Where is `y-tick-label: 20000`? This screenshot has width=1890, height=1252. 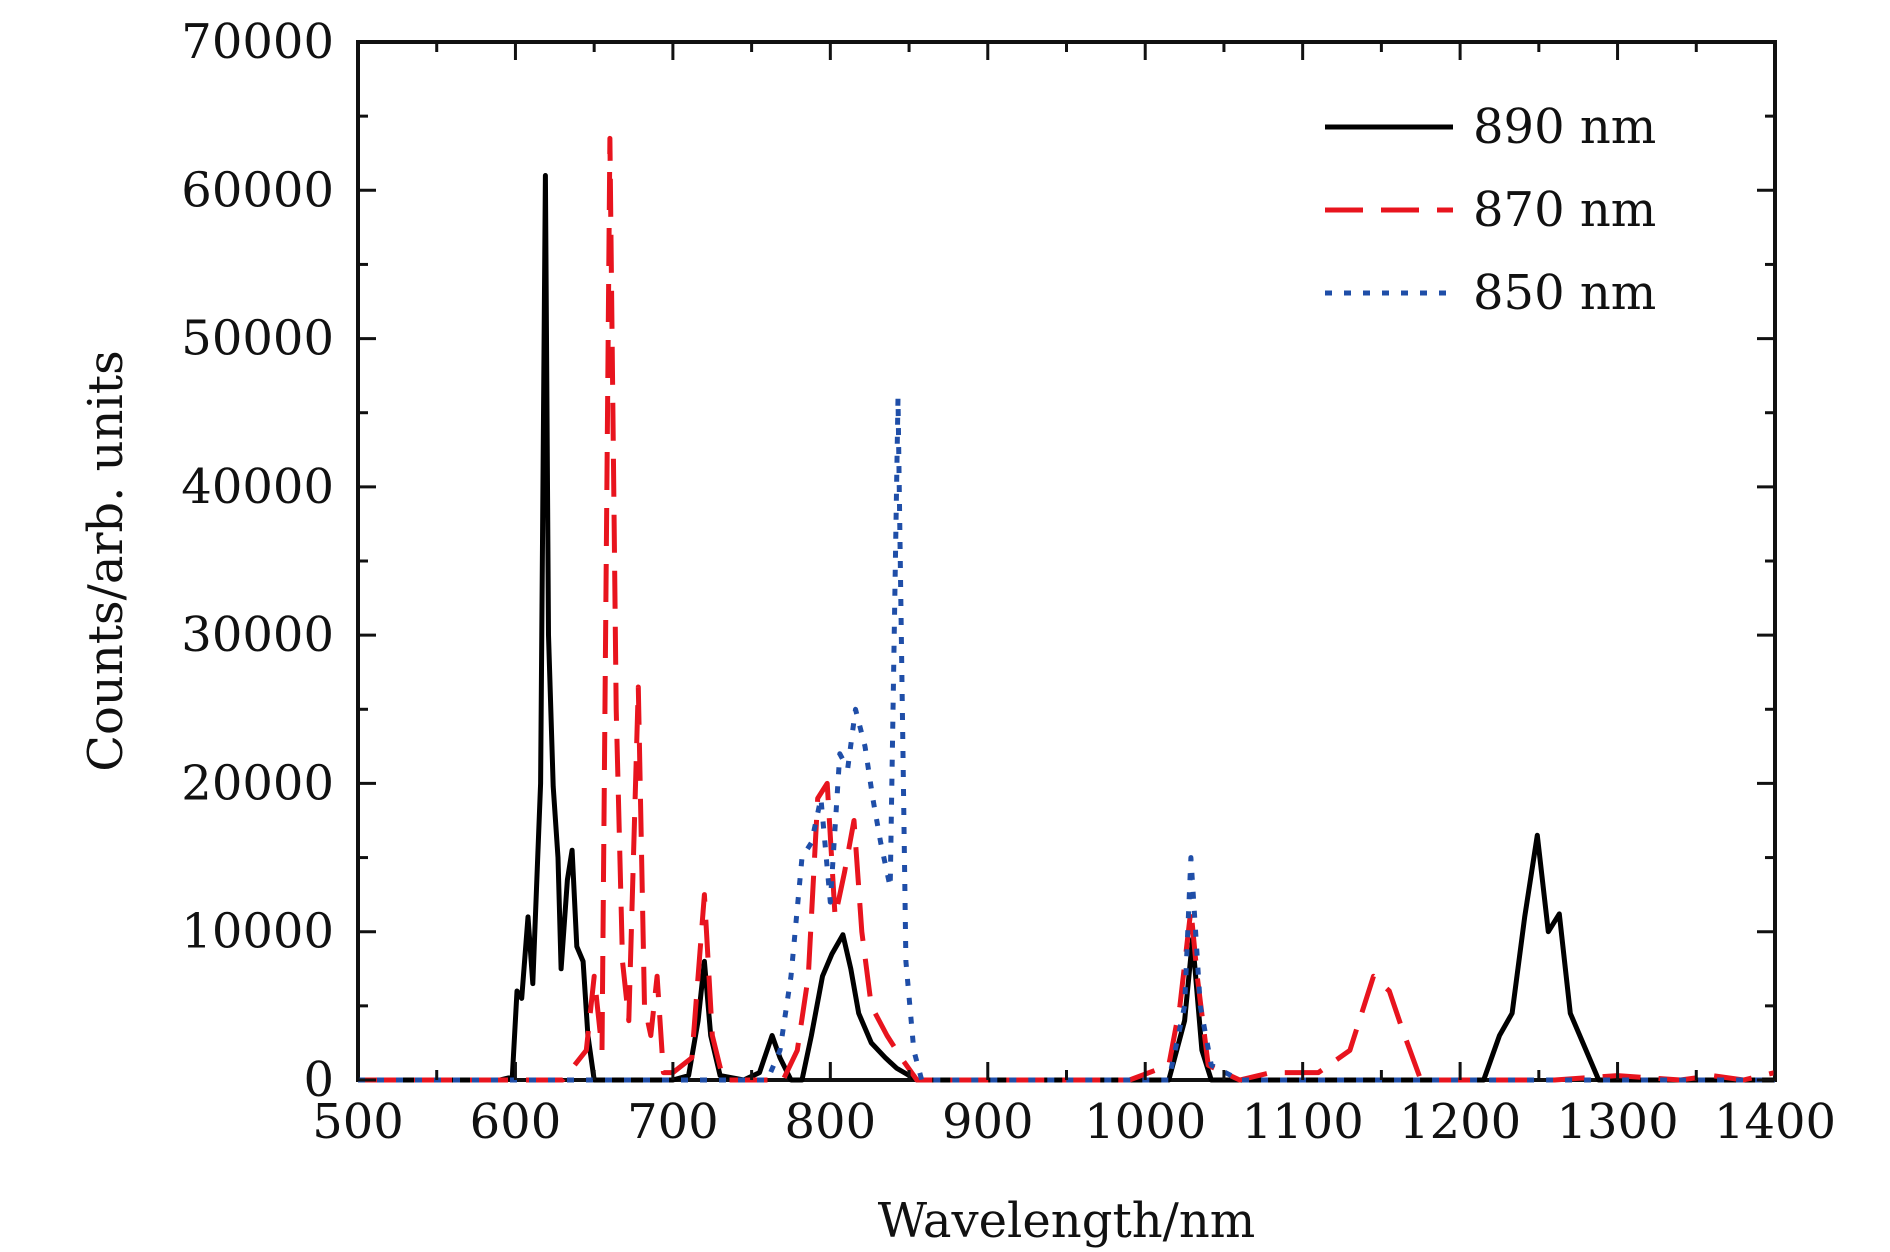
y-tick-label: 20000 is located at coordinates (257, 783).